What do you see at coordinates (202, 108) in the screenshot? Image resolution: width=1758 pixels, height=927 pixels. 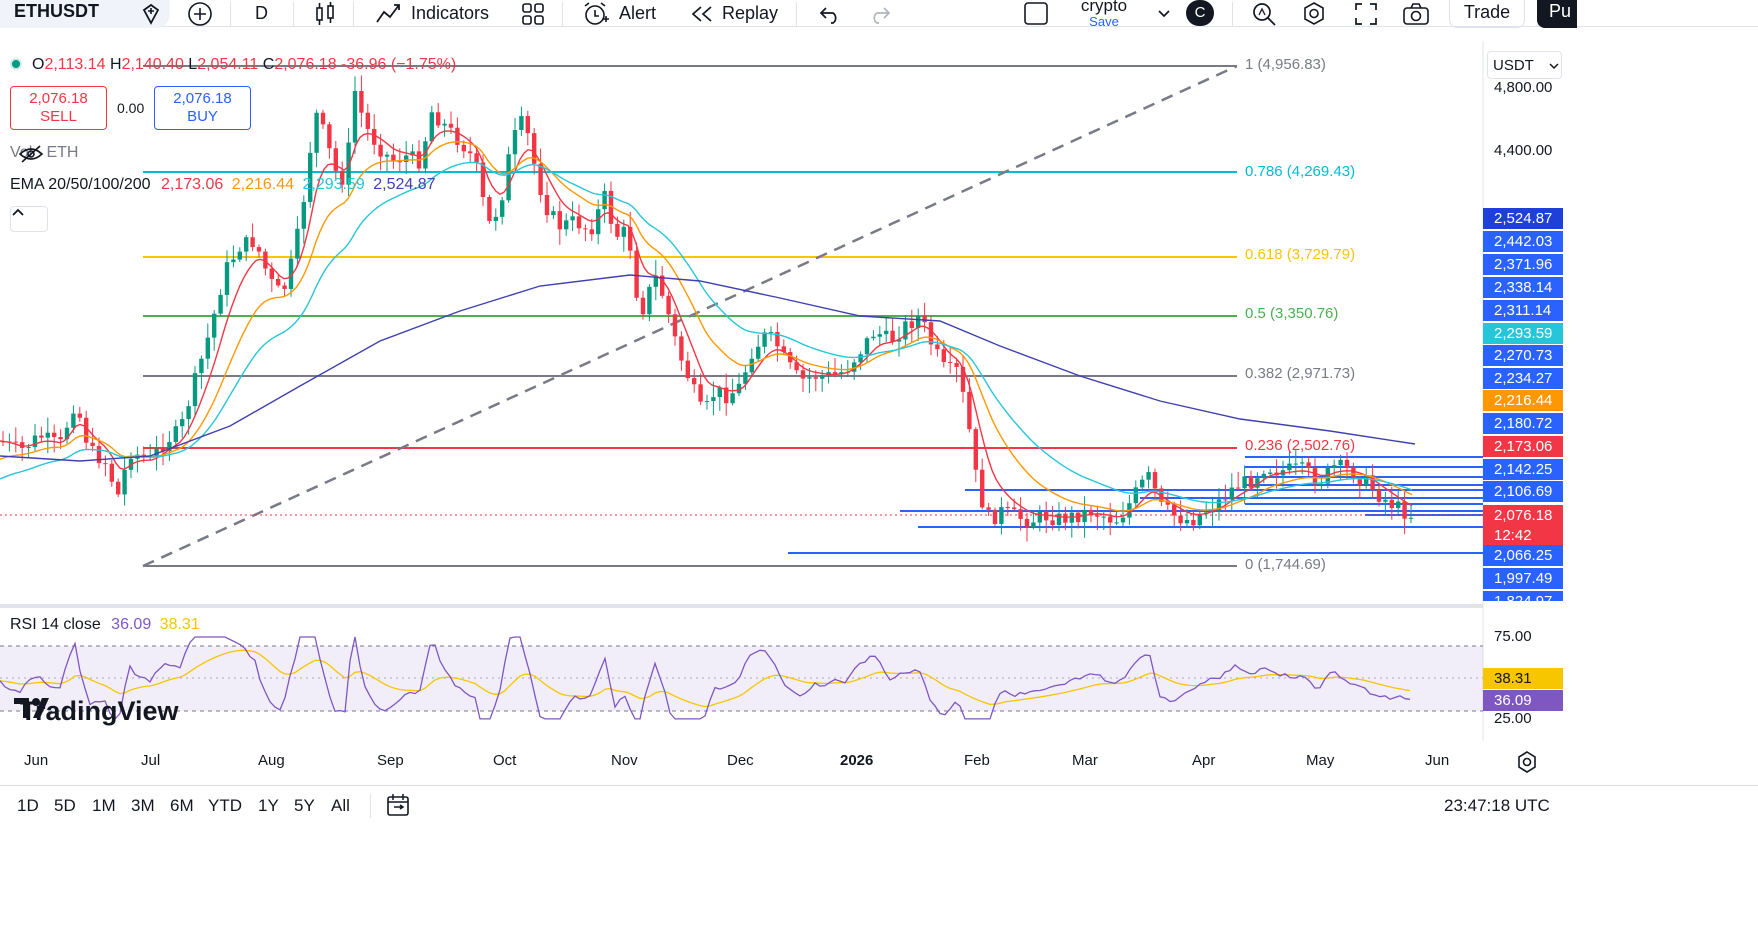 I see `buy-button: 2,076.18 BUY` at bounding box center [202, 108].